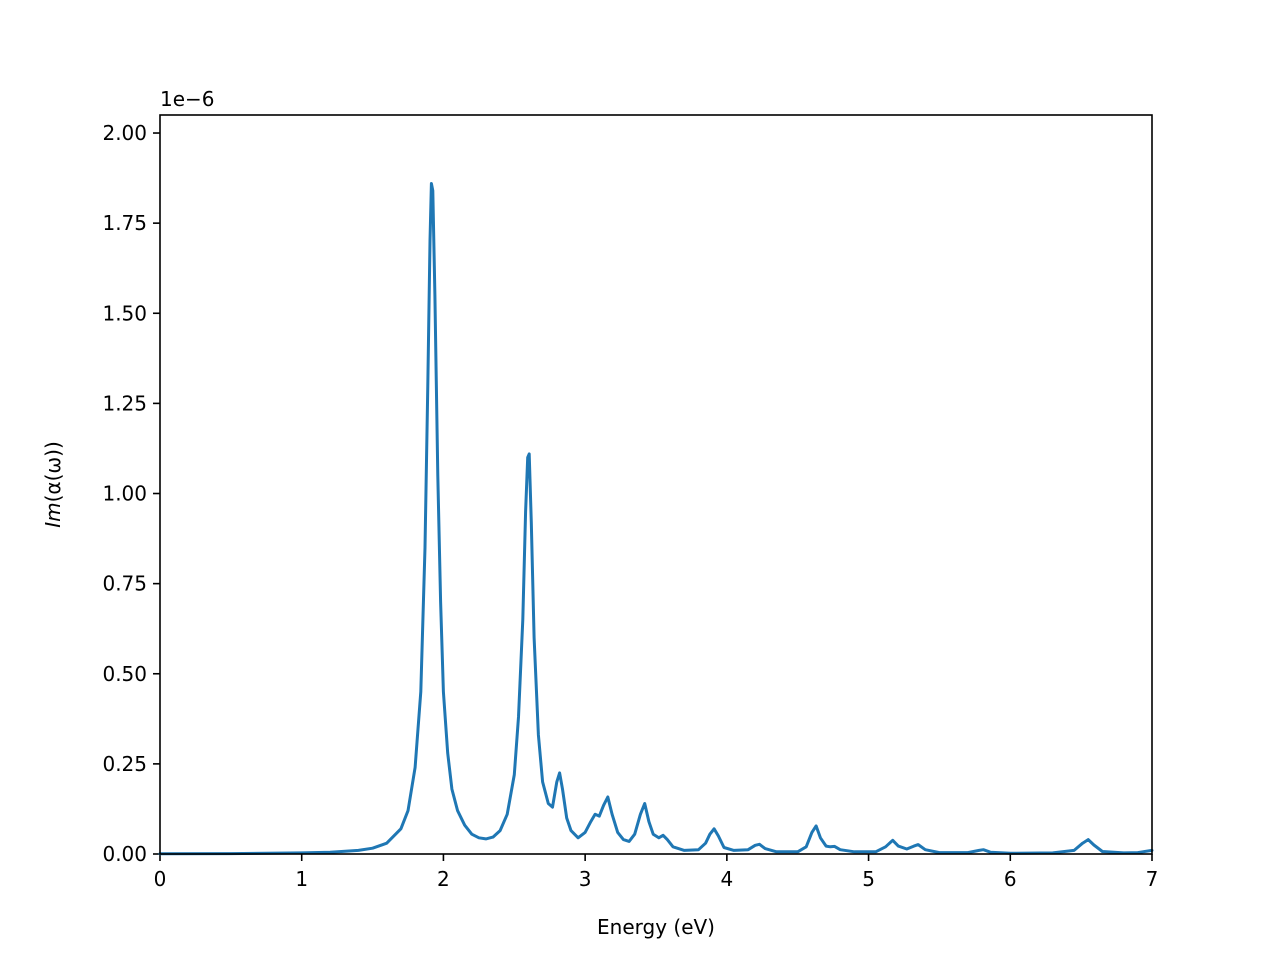 This screenshot has height=960, width=1280. What do you see at coordinates (124, 133) in the screenshot?
I see `y-tick-label: 2.00` at bounding box center [124, 133].